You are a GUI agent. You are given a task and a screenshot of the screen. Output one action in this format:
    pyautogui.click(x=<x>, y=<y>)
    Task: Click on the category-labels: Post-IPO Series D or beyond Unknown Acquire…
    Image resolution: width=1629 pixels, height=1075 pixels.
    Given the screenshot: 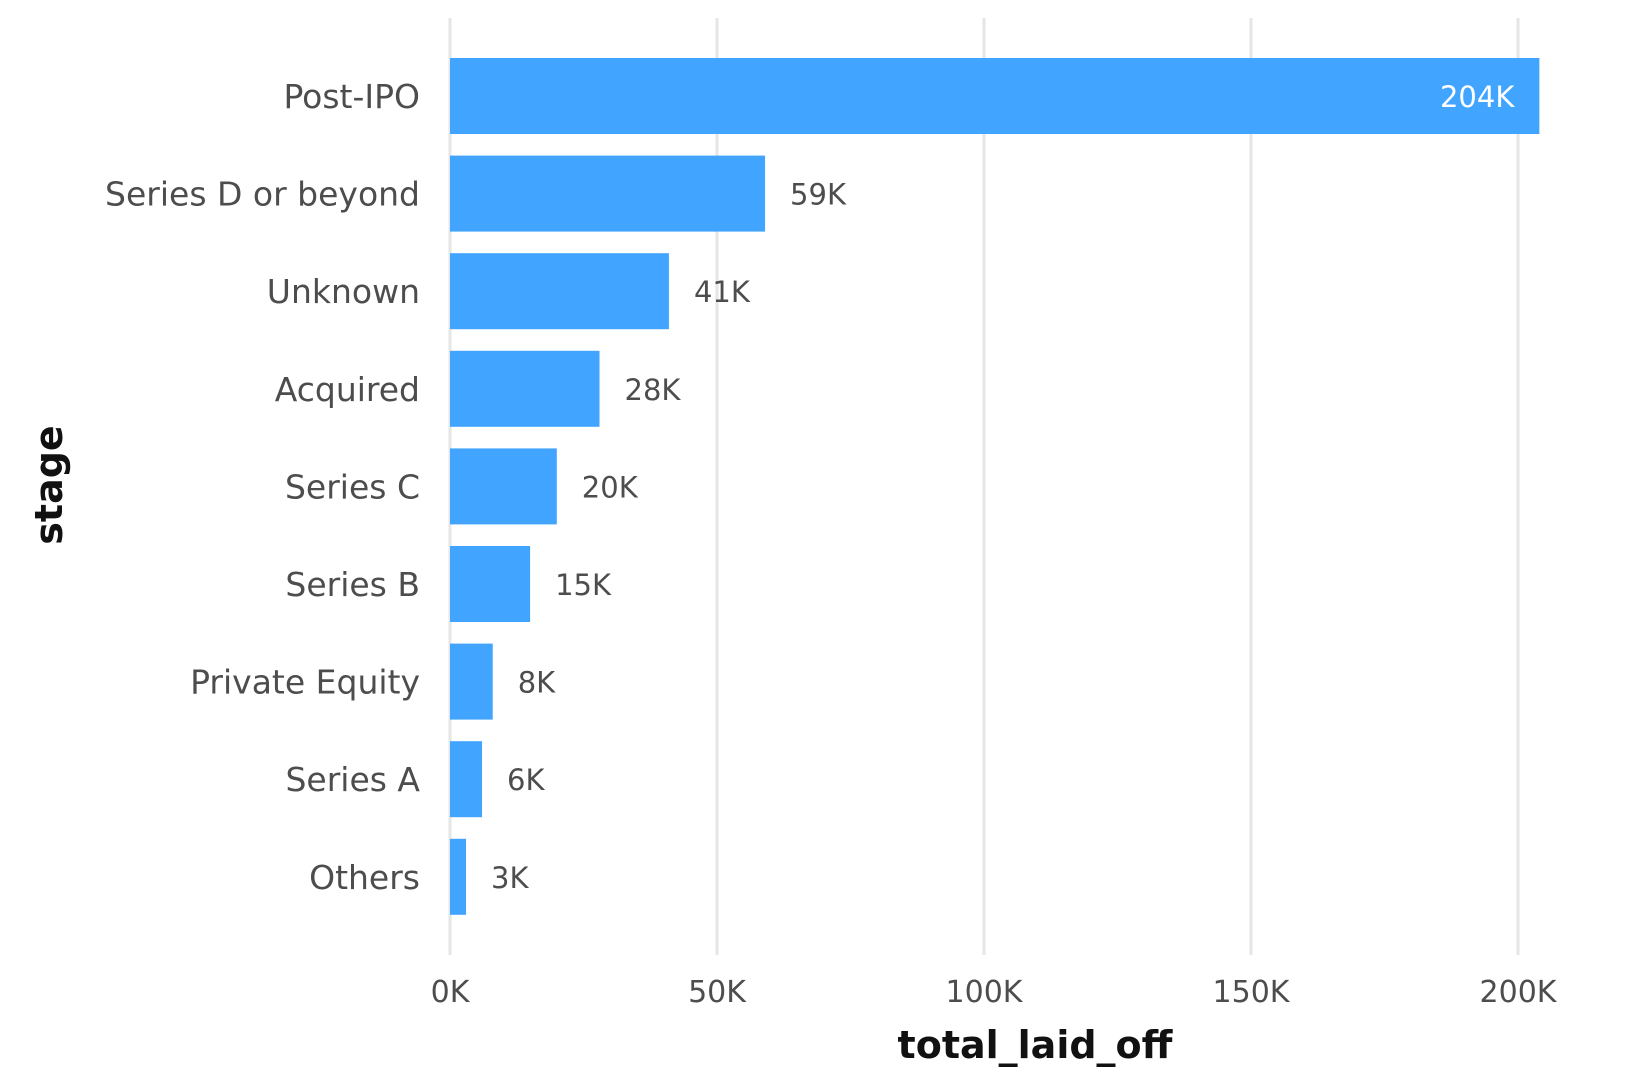 What is the action you would take?
    pyautogui.click(x=262, y=487)
    